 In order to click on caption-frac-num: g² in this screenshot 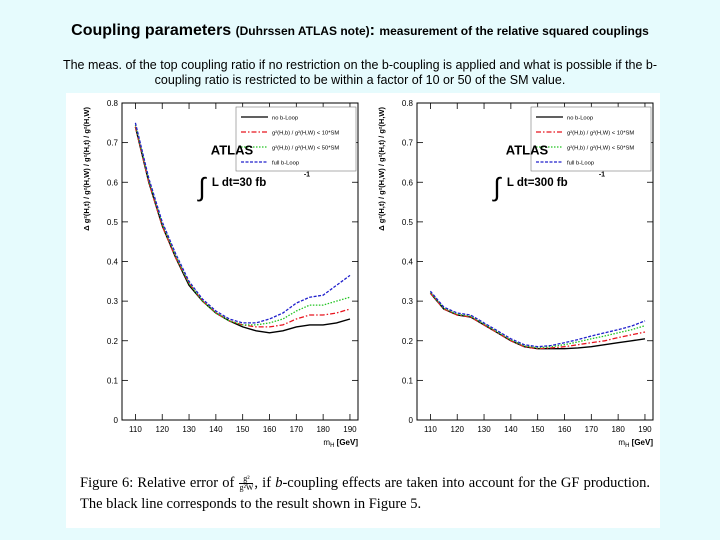, I will do `click(246, 480)`.